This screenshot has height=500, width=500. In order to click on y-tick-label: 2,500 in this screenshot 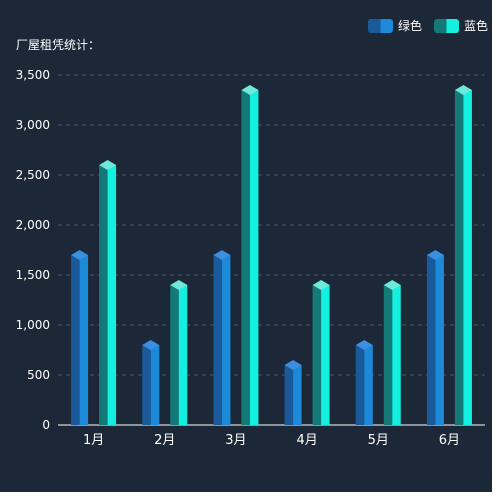, I will do `click(33, 175)`.